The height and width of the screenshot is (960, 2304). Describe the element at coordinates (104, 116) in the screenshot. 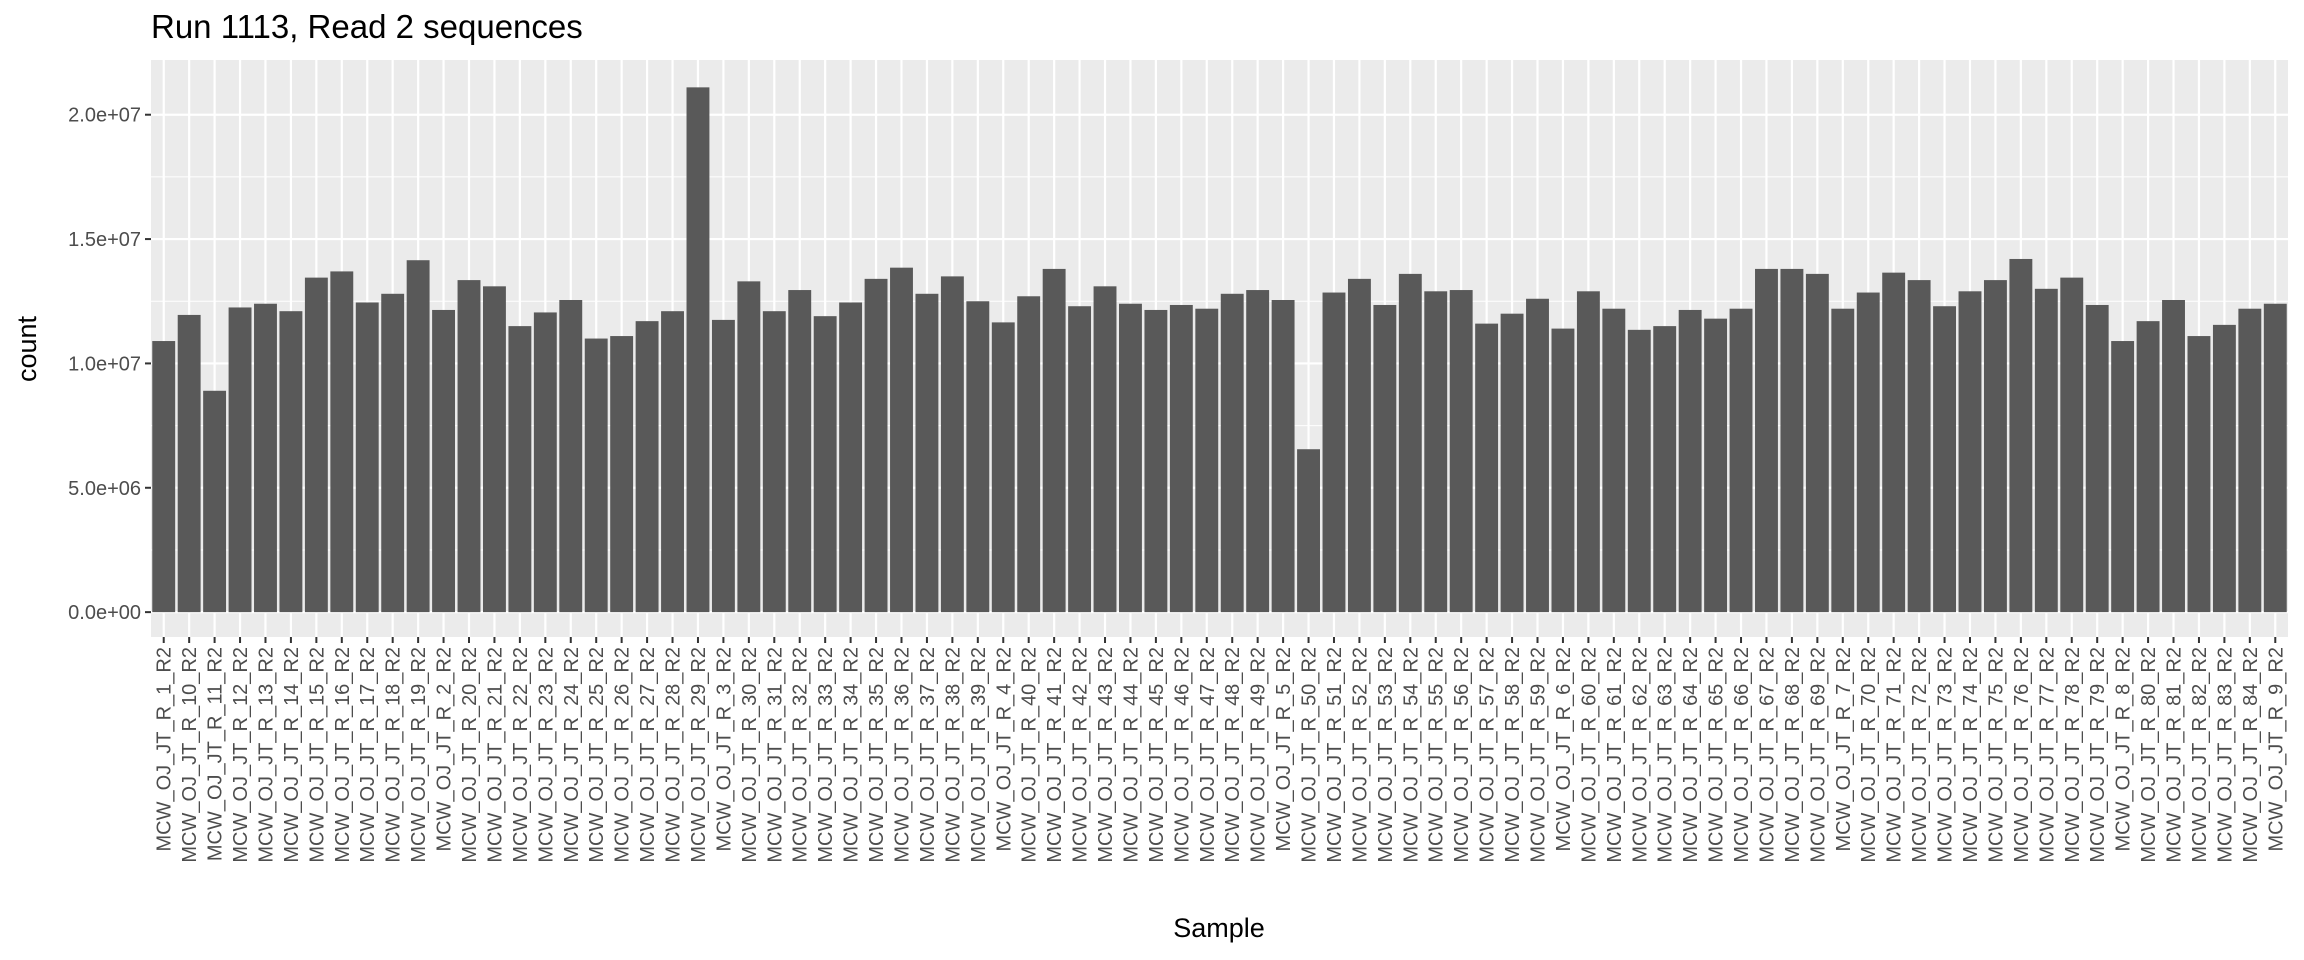

I see `y-tick-label: 2.0e+07` at that location.